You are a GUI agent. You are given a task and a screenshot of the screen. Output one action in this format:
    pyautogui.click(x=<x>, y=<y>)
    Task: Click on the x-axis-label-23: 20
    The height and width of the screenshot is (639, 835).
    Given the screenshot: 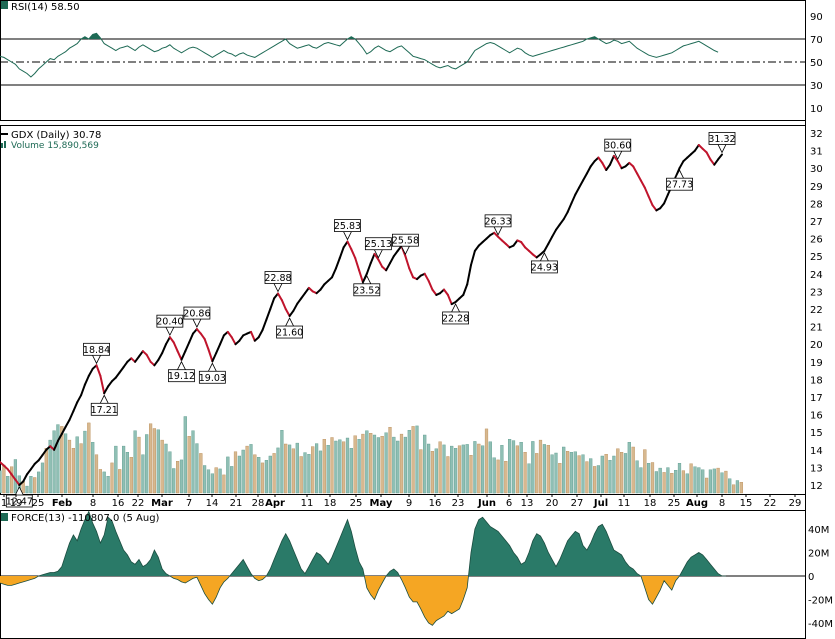 What is the action you would take?
    pyautogui.click(x=552, y=503)
    